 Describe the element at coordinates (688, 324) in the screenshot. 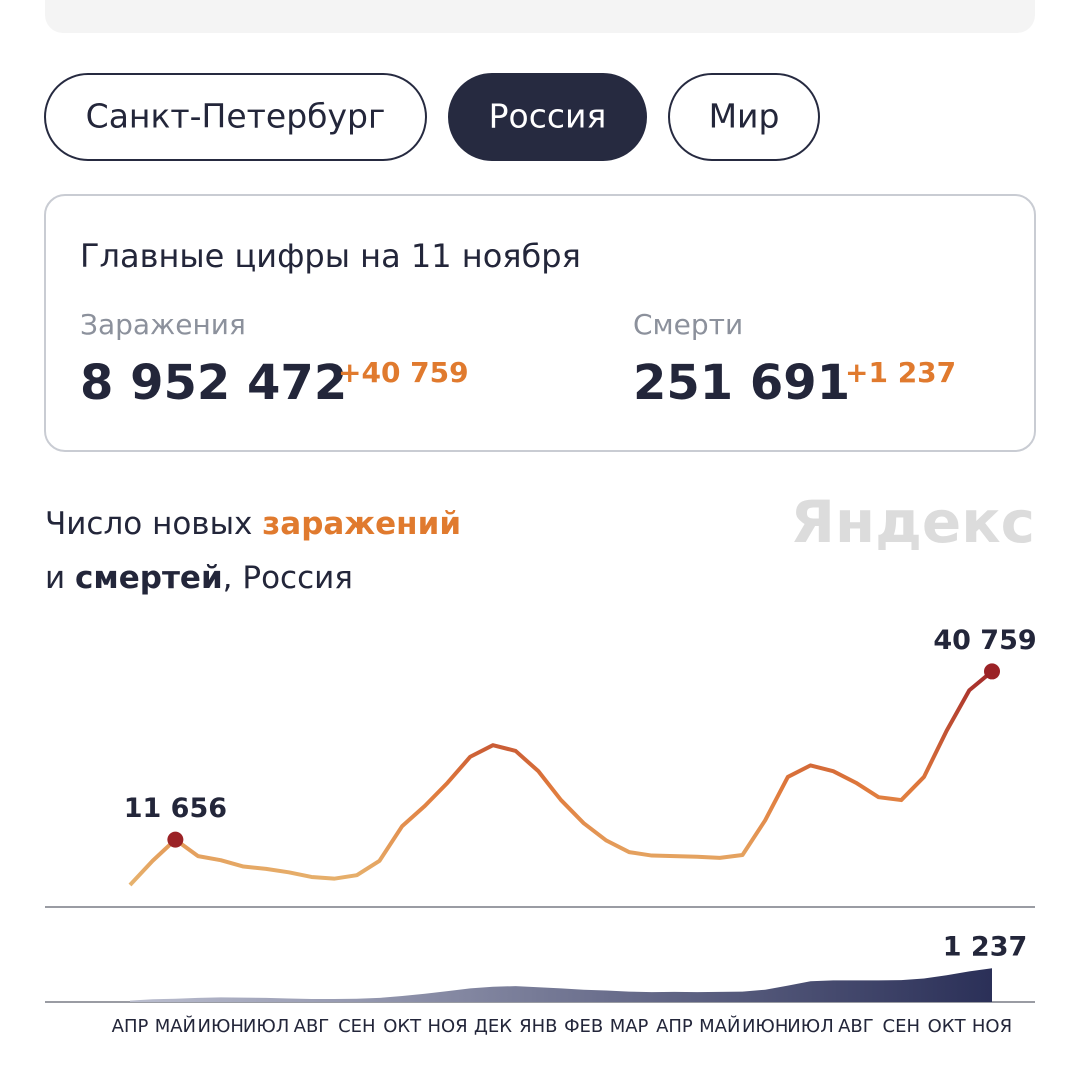

I see `deaths-label: Смерти` at that location.